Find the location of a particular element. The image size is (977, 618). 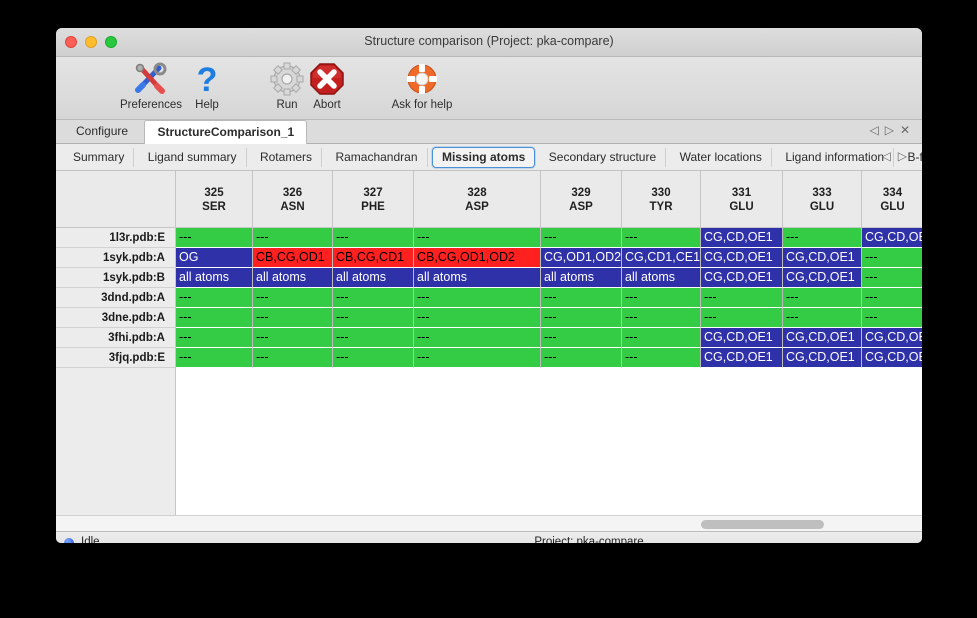

horizontal-scrollbar is located at coordinates (489, 523).